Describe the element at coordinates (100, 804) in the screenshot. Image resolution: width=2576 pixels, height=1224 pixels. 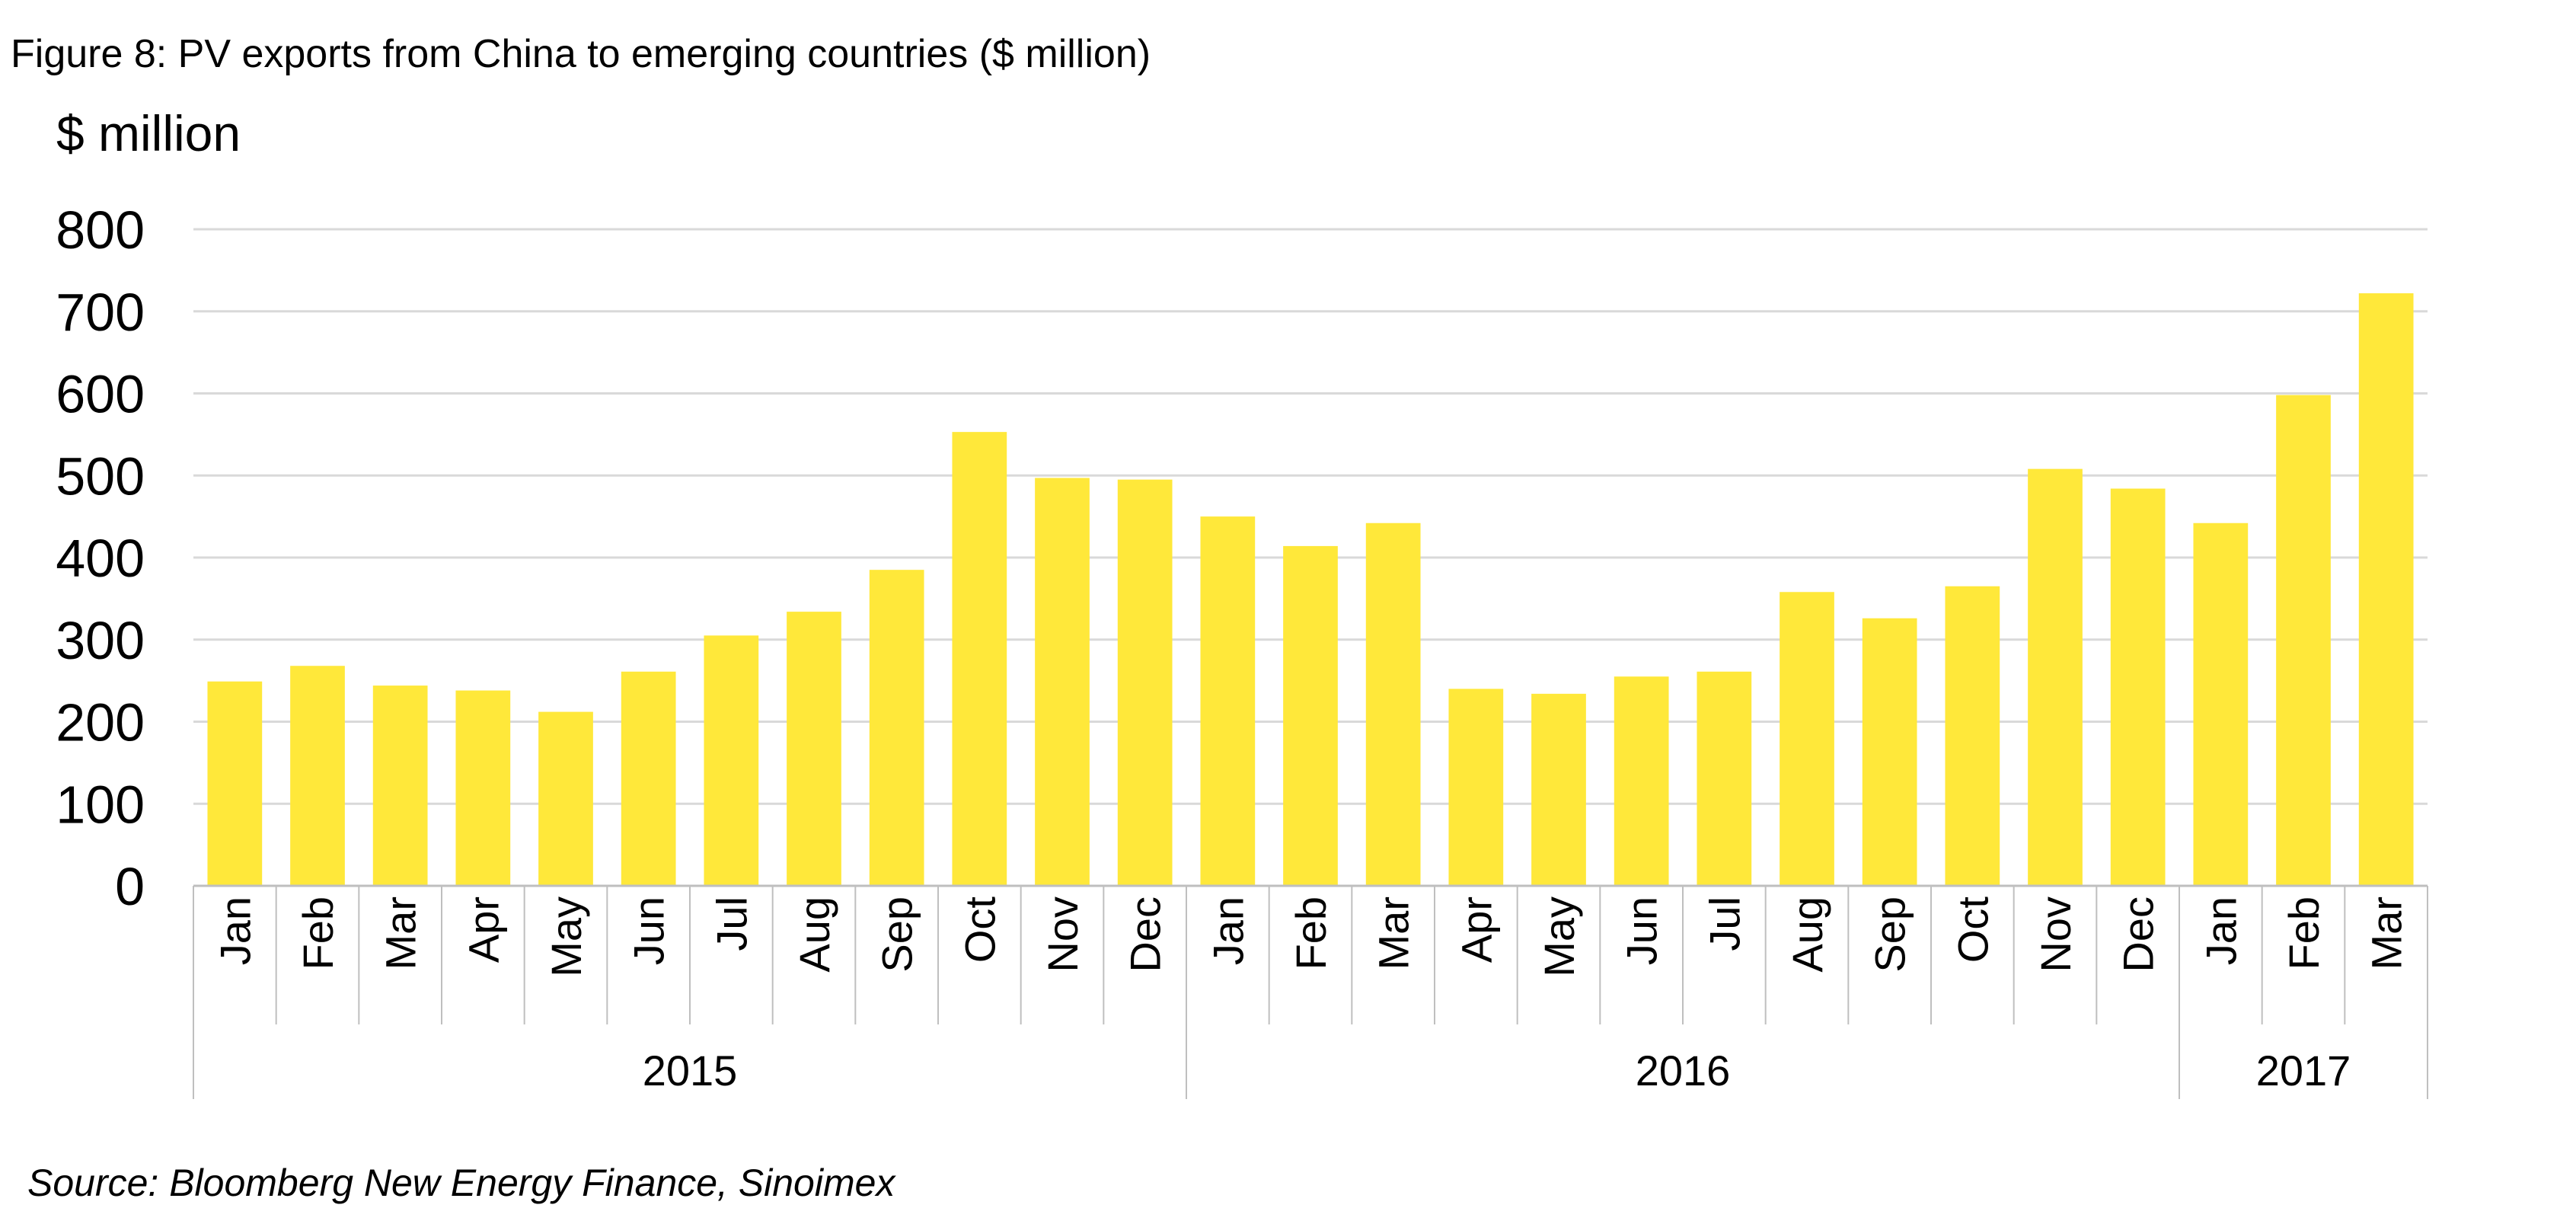
I see `y-tick-label: 100` at that location.